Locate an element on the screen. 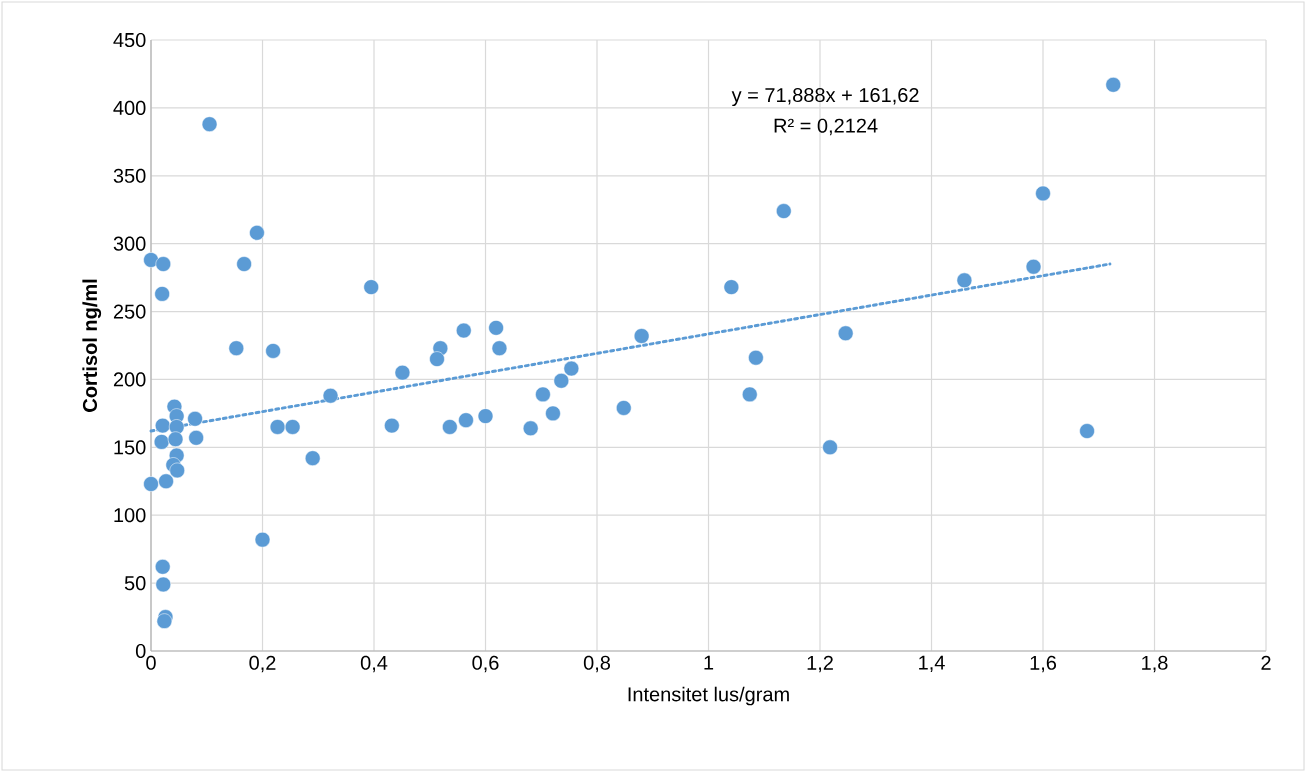 This screenshot has height=772, width=1306. y-tick-label: 300 is located at coordinates (129, 243).